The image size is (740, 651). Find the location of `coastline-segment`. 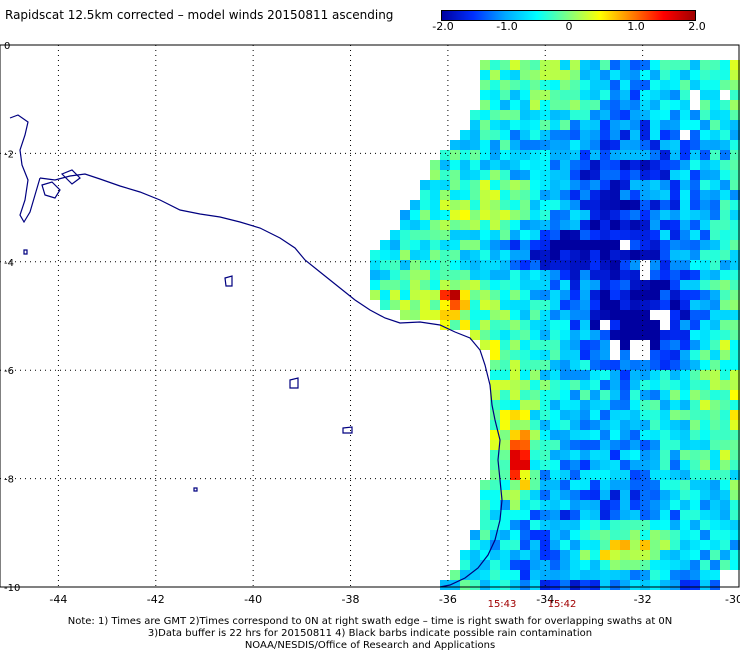

coastline-segment is located at coordinates (25, 252).